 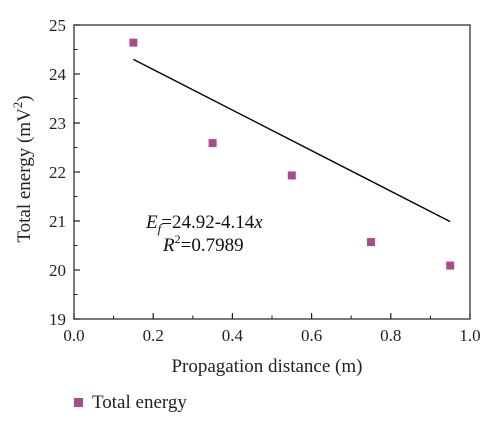 What do you see at coordinates (469, 335) in the screenshot?
I see `x-tick-label: 1.0` at bounding box center [469, 335].